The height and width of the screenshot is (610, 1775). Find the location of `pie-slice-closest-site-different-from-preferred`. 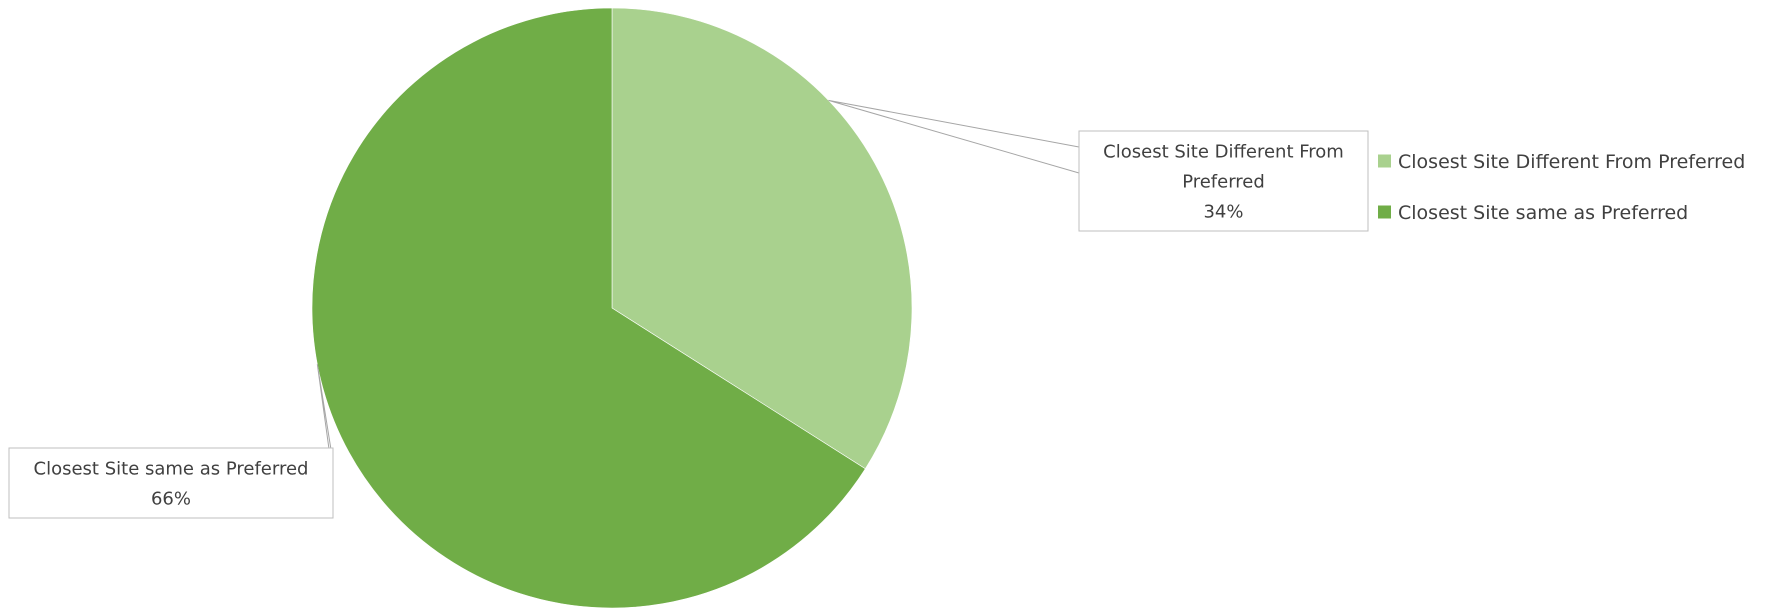

pie-slice-closest-site-different-from-preferred is located at coordinates (762, 238).